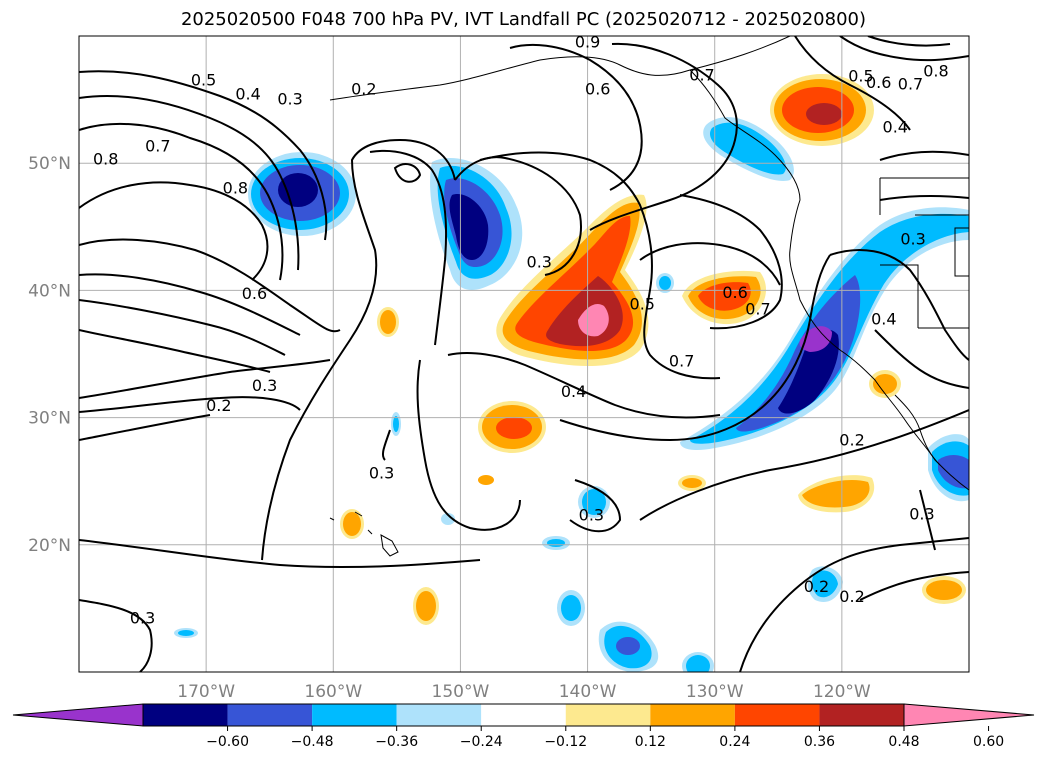 The height and width of the screenshot is (765, 1047). What do you see at coordinates (49, 355) in the screenshot?
I see `latitude-labels: 20°N 30°N 40°N 50°N` at bounding box center [49, 355].